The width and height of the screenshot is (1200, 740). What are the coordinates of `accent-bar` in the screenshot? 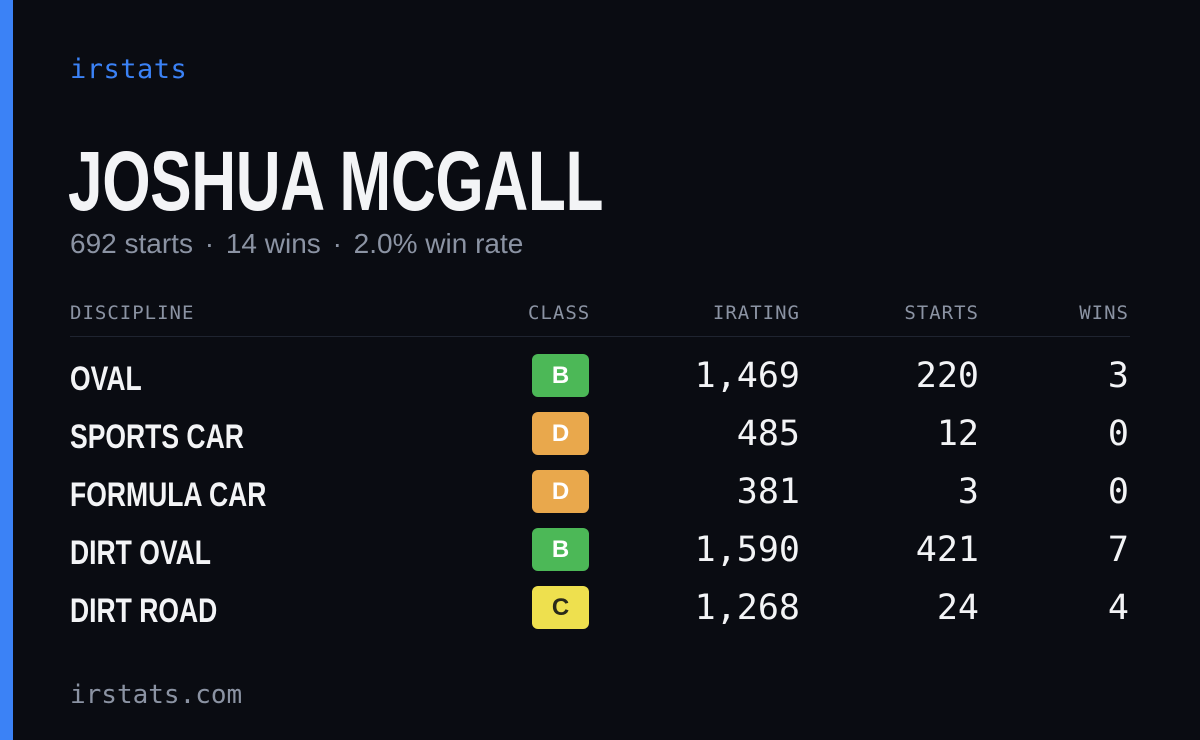 It's located at (6, 370).